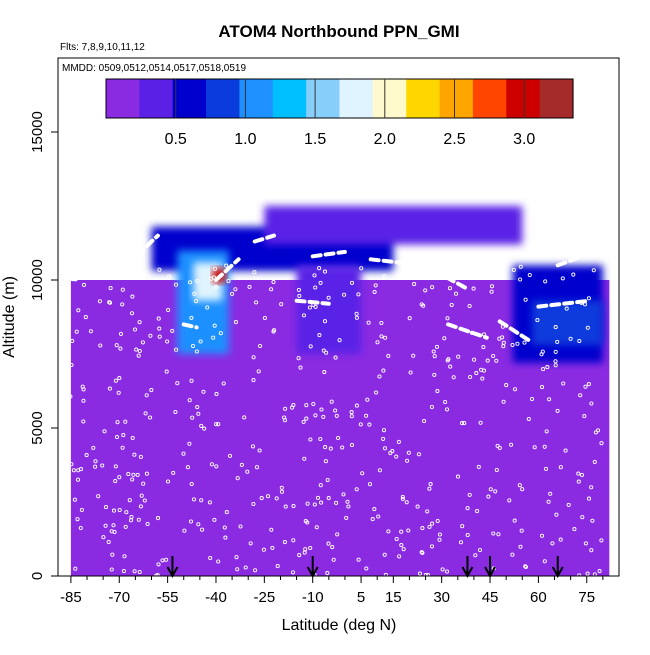 The height and width of the screenshot is (655, 650). Describe the element at coordinates (265, 597) in the screenshot. I see `x-tick-label: -25` at that location.